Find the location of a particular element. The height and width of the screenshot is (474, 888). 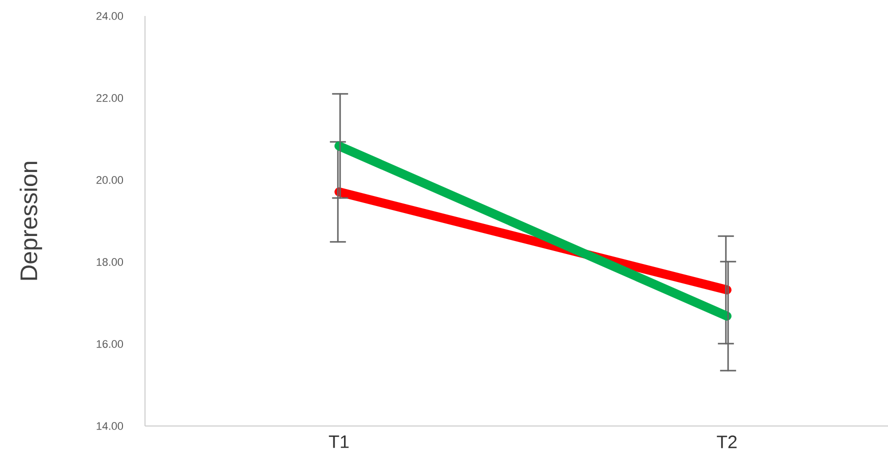

y-tick-label: 24.00 is located at coordinates (110, 16).